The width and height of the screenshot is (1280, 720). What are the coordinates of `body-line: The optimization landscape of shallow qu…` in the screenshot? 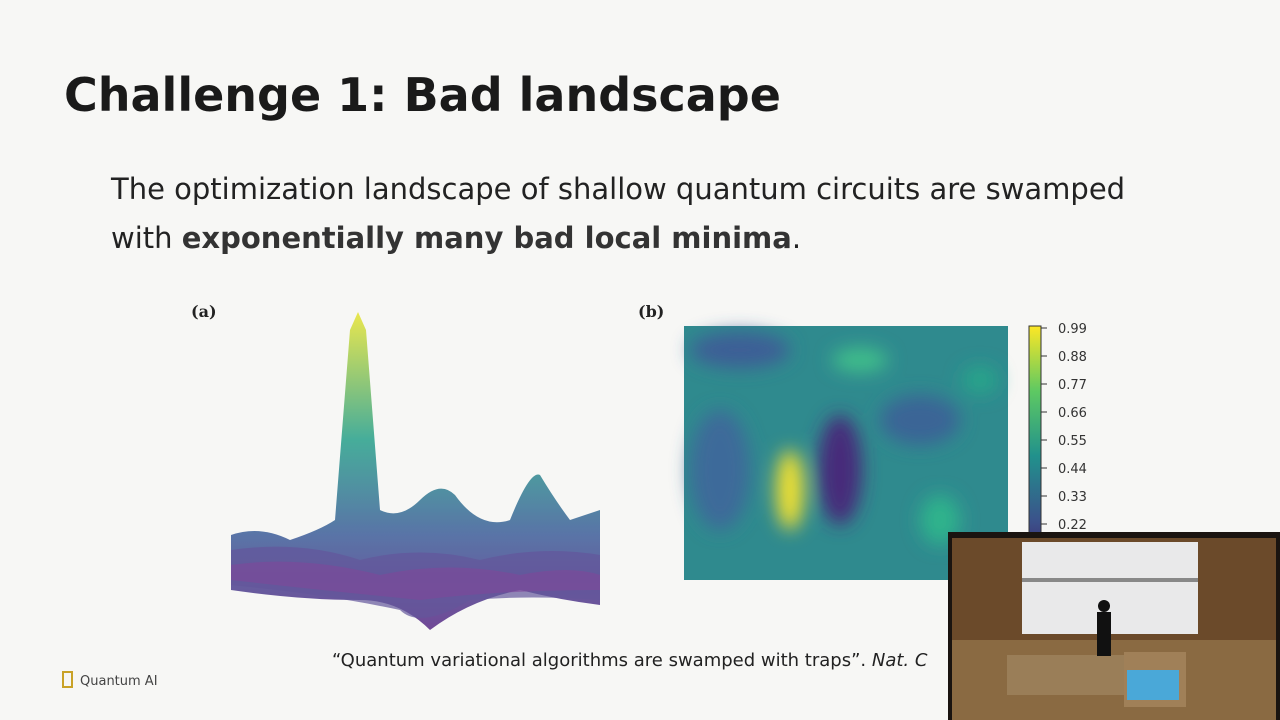 It's located at (618, 189).